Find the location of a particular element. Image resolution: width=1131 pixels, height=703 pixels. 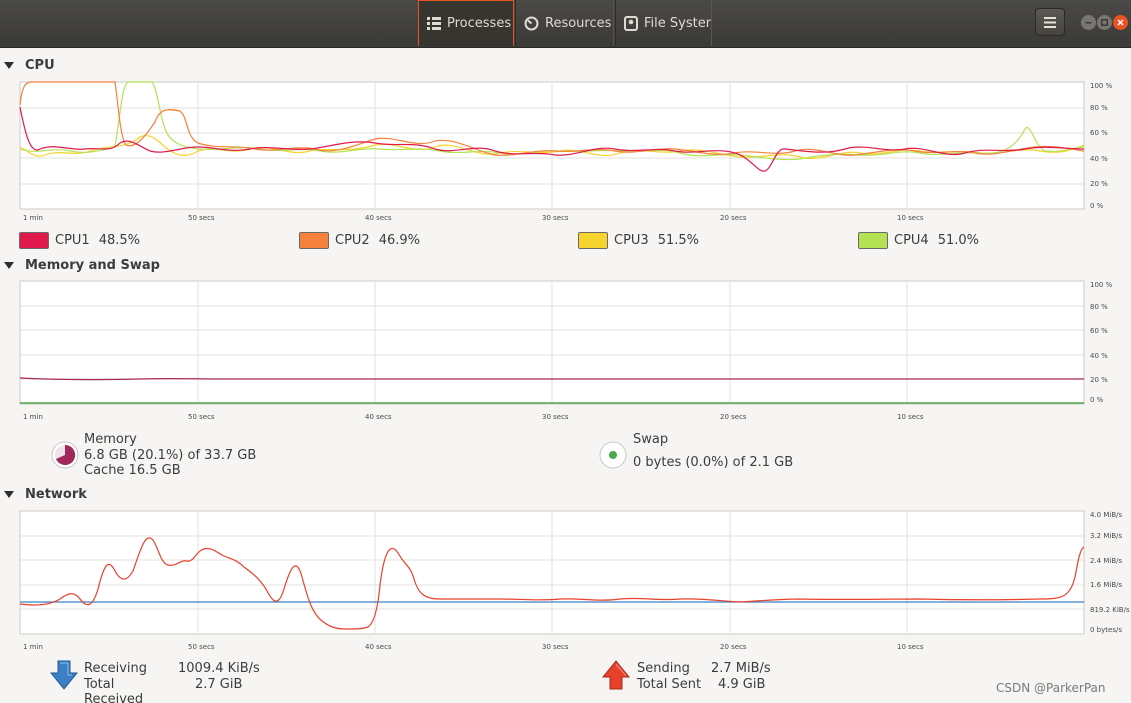

y-tick-label: 0 bytes/s is located at coordinates (1106, 630).